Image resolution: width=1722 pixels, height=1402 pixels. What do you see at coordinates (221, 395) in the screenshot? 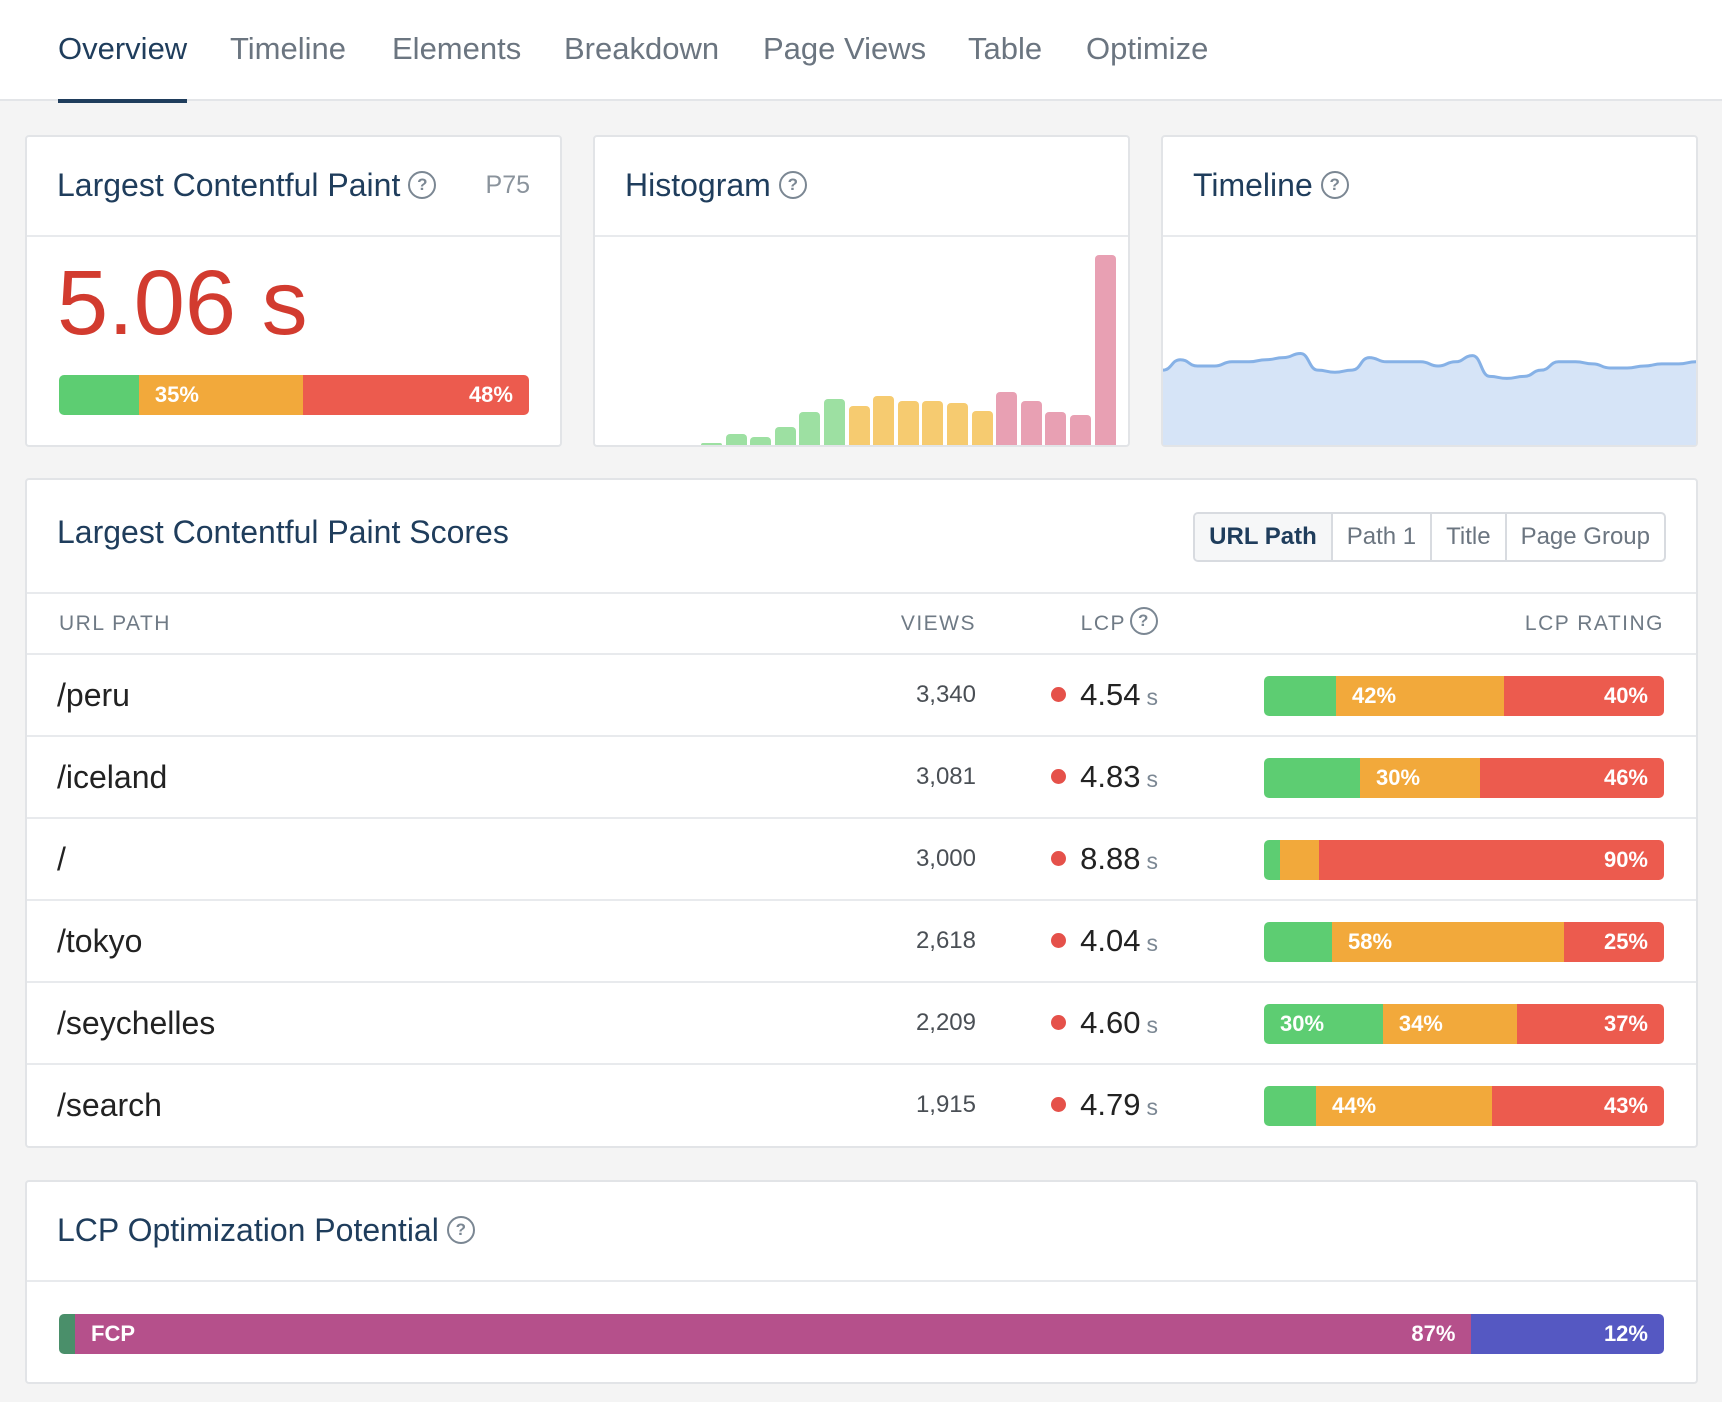
I see `rating-ni-segment: 35%` at bounding box center [221, 395].